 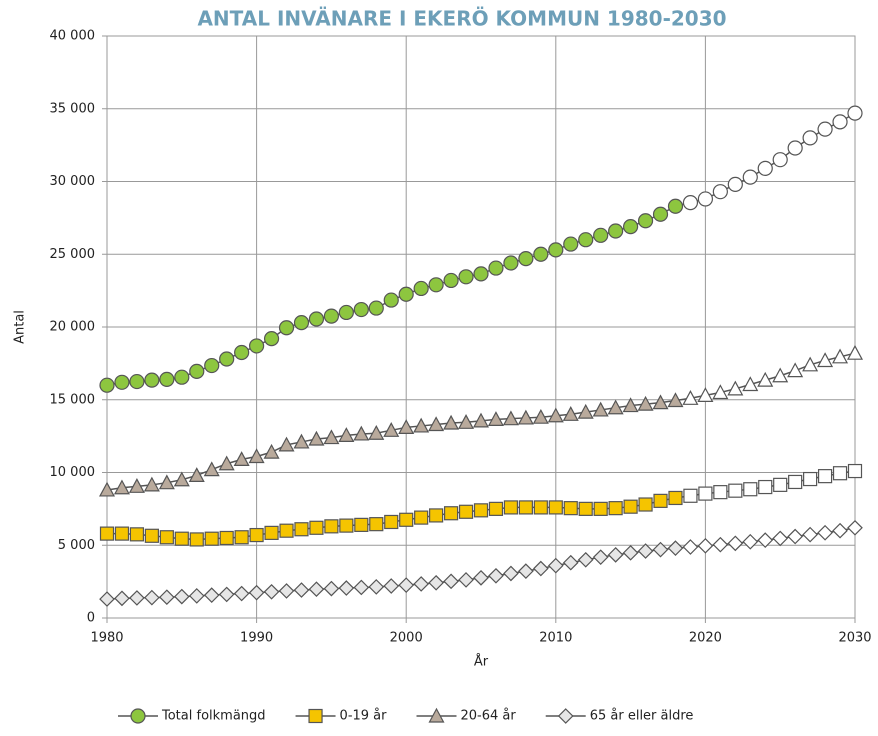 What do you see at coordinates (406, 638) in the screenshot?
I see `x-tick-label: 2000` at bounding box center [406, 638].